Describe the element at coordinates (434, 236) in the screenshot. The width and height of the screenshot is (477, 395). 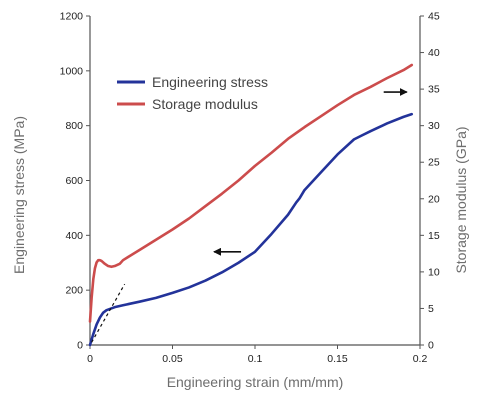
I see `right-y-tick-label: 15` at that location.